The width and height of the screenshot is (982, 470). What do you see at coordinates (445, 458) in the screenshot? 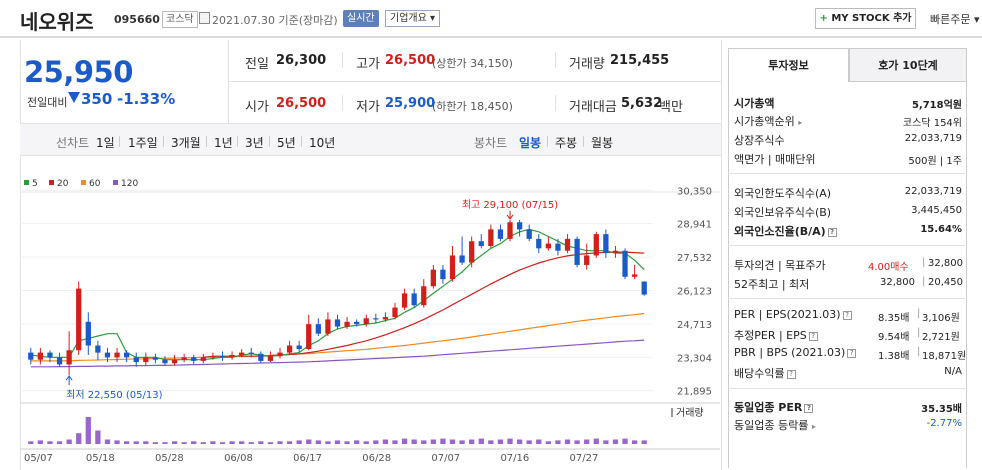
I see `x-tick-label: 07/07` at bounding box center [445, 458].